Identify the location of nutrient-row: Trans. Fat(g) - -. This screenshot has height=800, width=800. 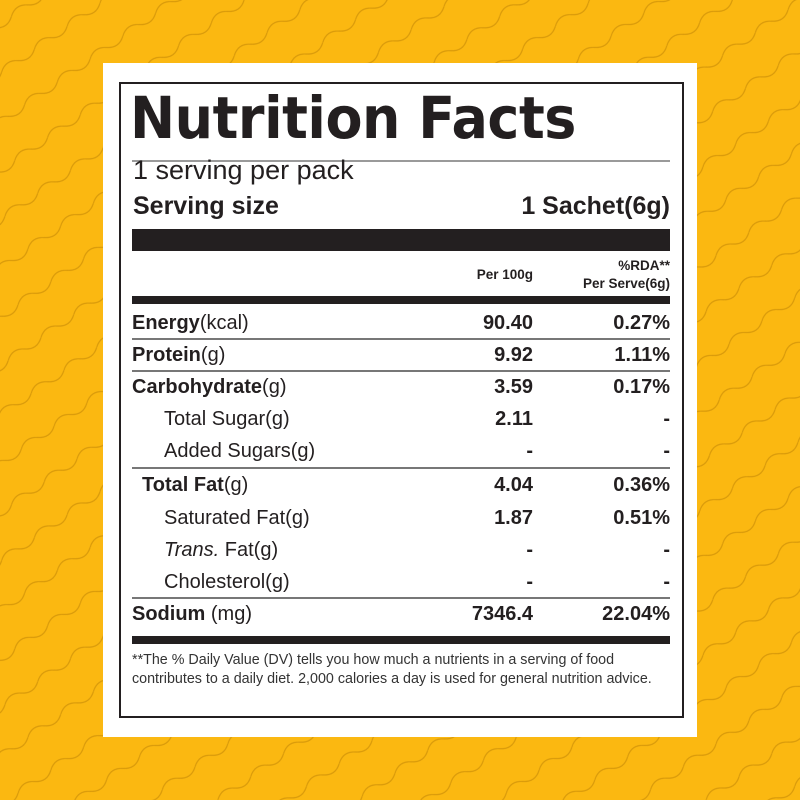
(401, 550).